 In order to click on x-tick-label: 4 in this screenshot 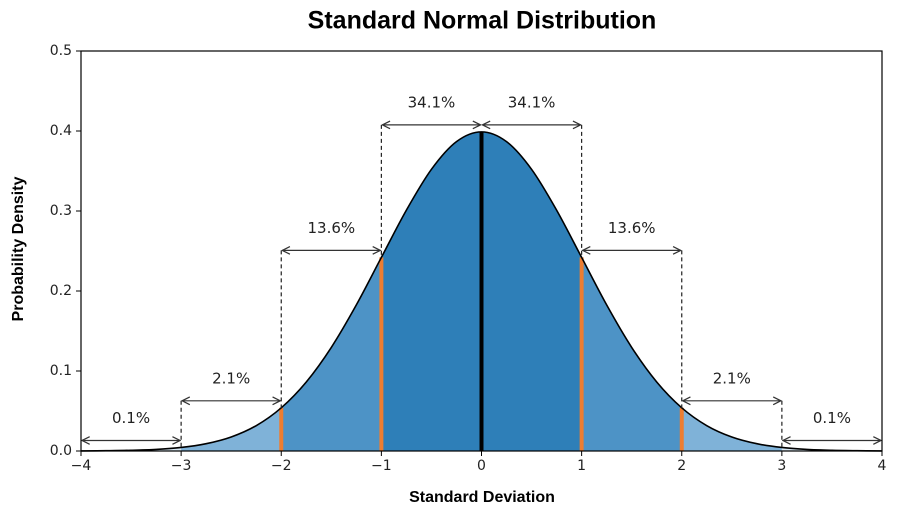, I will do `click(882, 466)`.